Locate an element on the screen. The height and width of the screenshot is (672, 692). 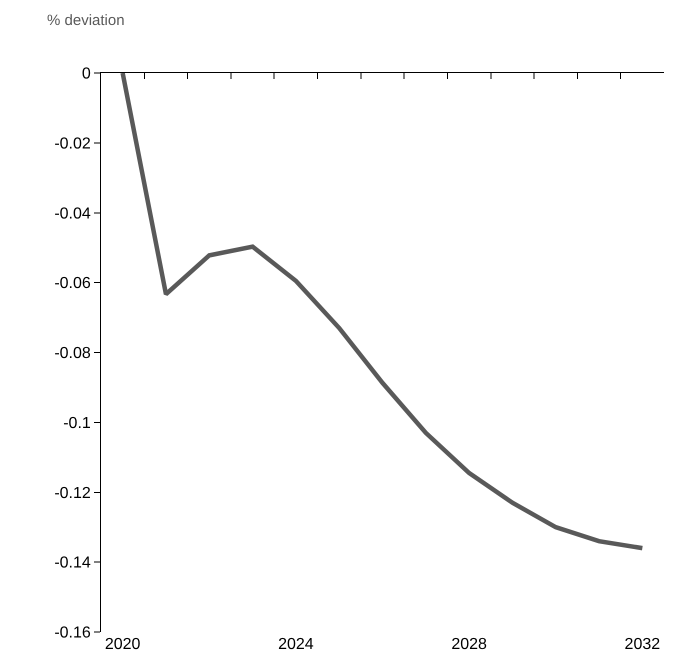
y-tick-label: -0.12 is located at coordinates (72, 493).